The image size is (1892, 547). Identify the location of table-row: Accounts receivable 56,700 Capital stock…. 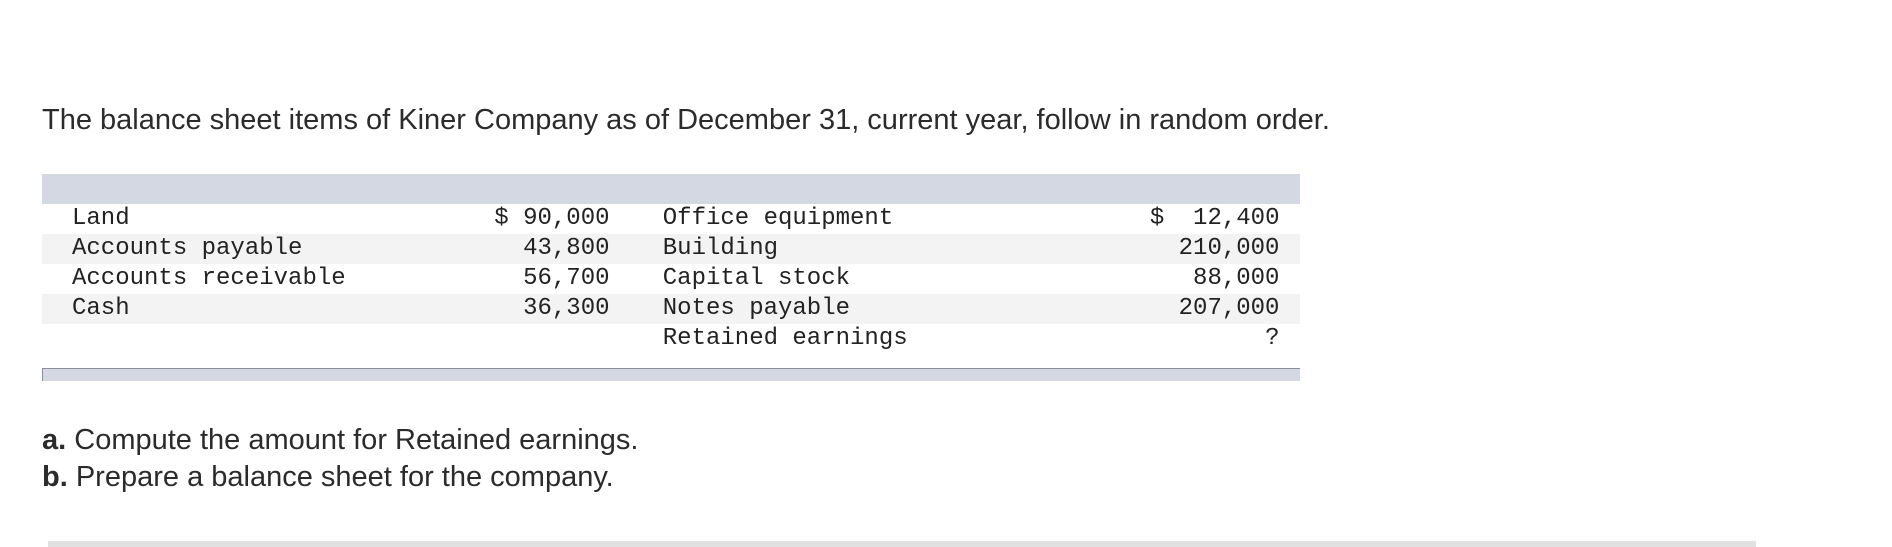
(671, 279).